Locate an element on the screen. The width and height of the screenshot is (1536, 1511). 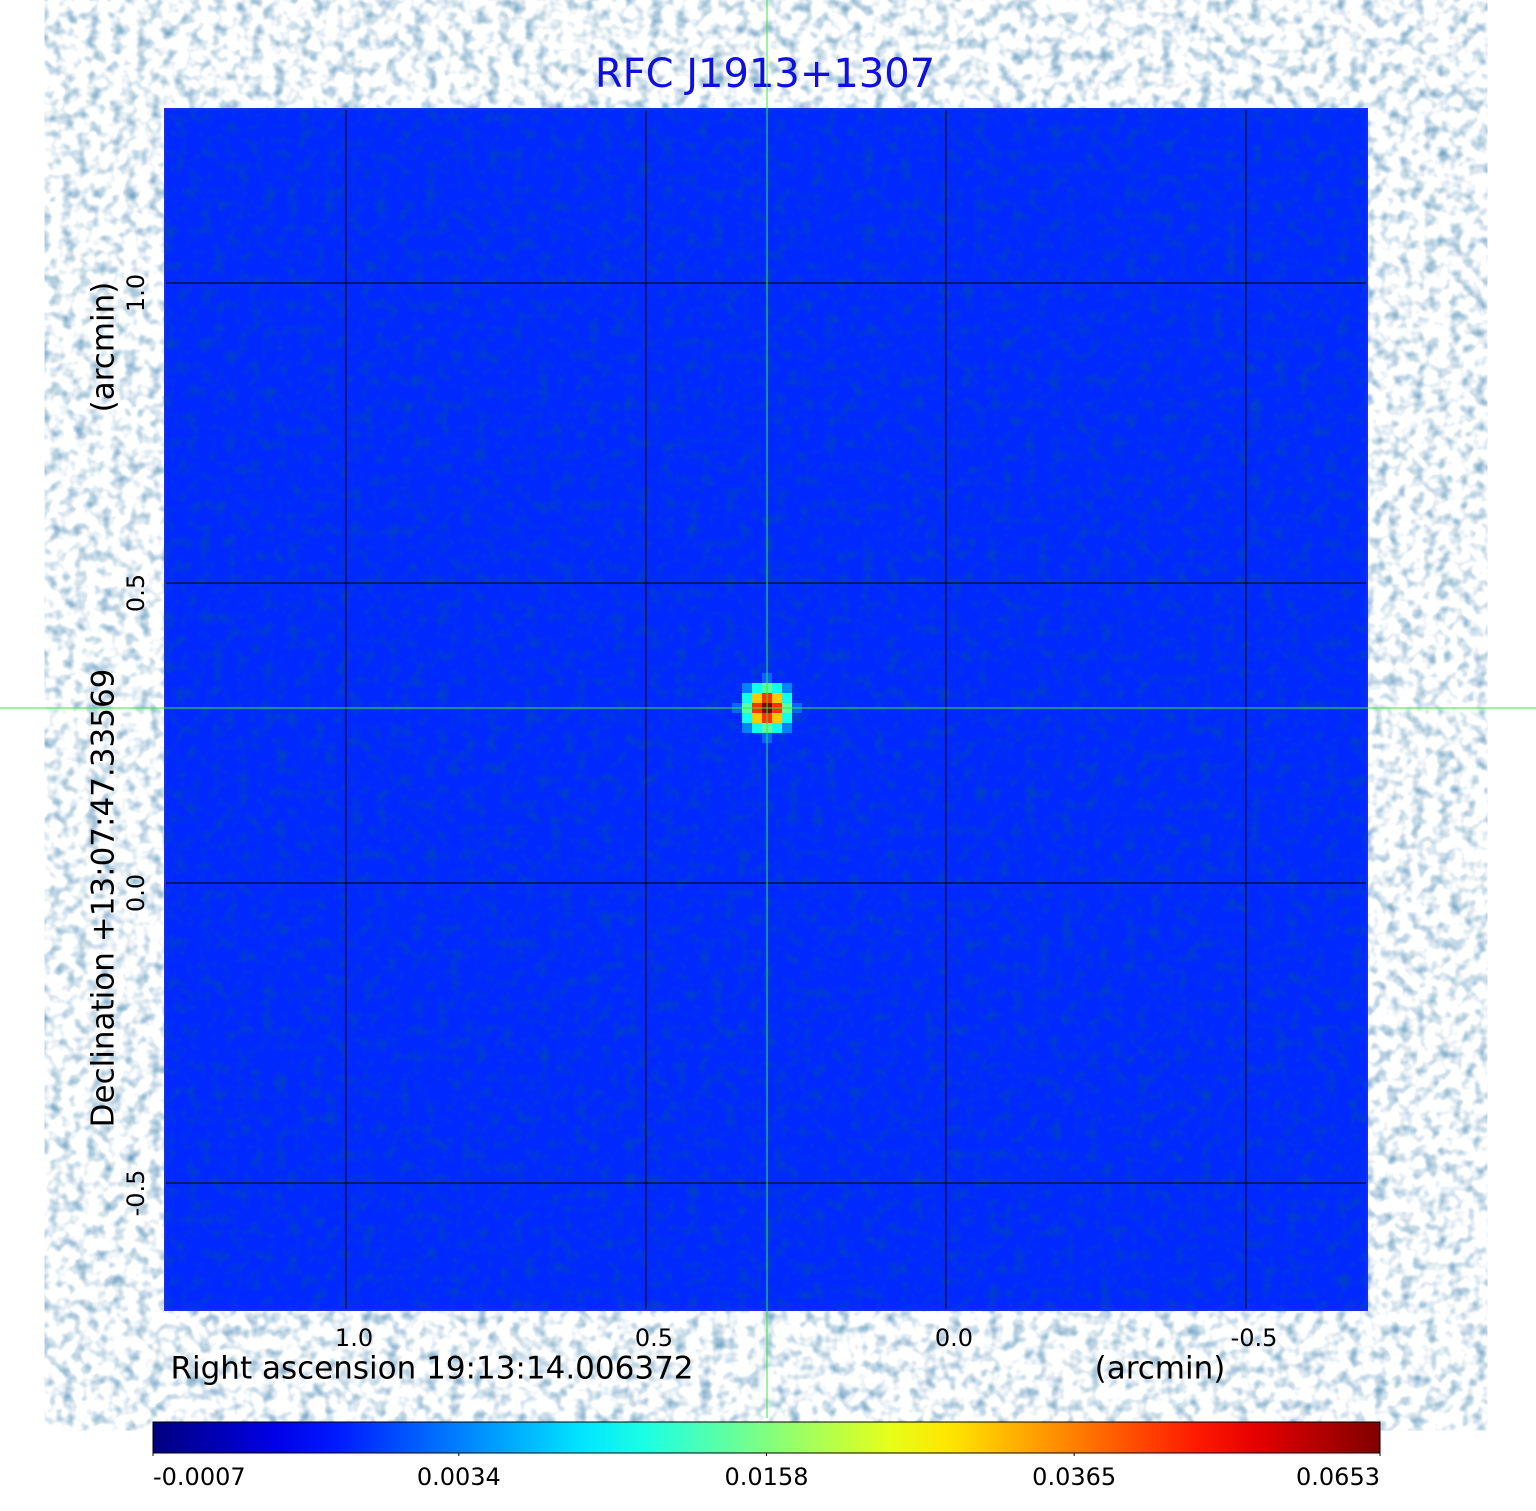
x-axis-unit: (arcmin) is located at coordinates (1160, 1369).